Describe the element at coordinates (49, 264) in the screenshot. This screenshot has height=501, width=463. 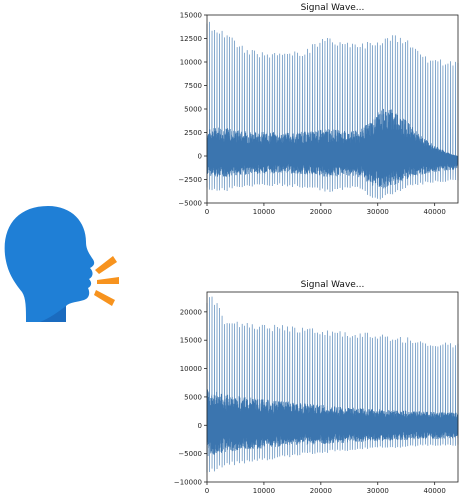
I see `head-silhouette` at that location.